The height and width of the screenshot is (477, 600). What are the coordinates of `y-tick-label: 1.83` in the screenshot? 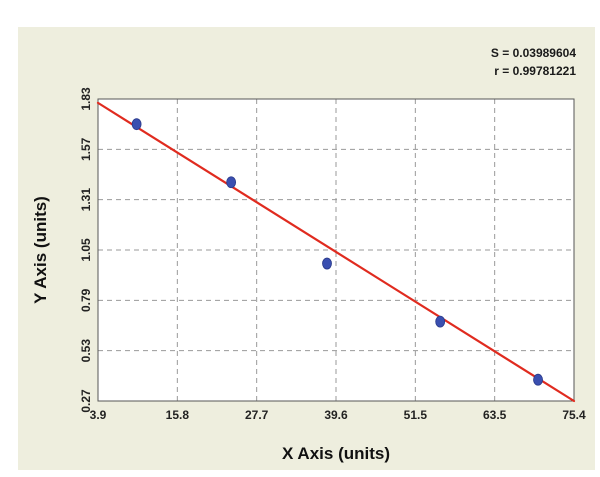 It's located at (86, 99).